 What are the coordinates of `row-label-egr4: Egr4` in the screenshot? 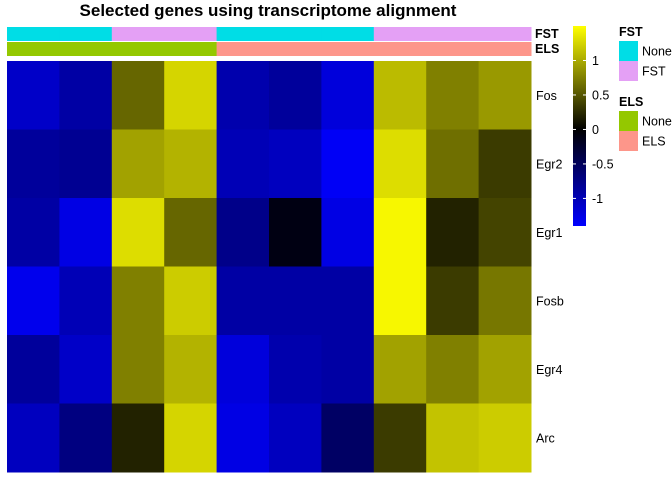 It's located at (549, 370).